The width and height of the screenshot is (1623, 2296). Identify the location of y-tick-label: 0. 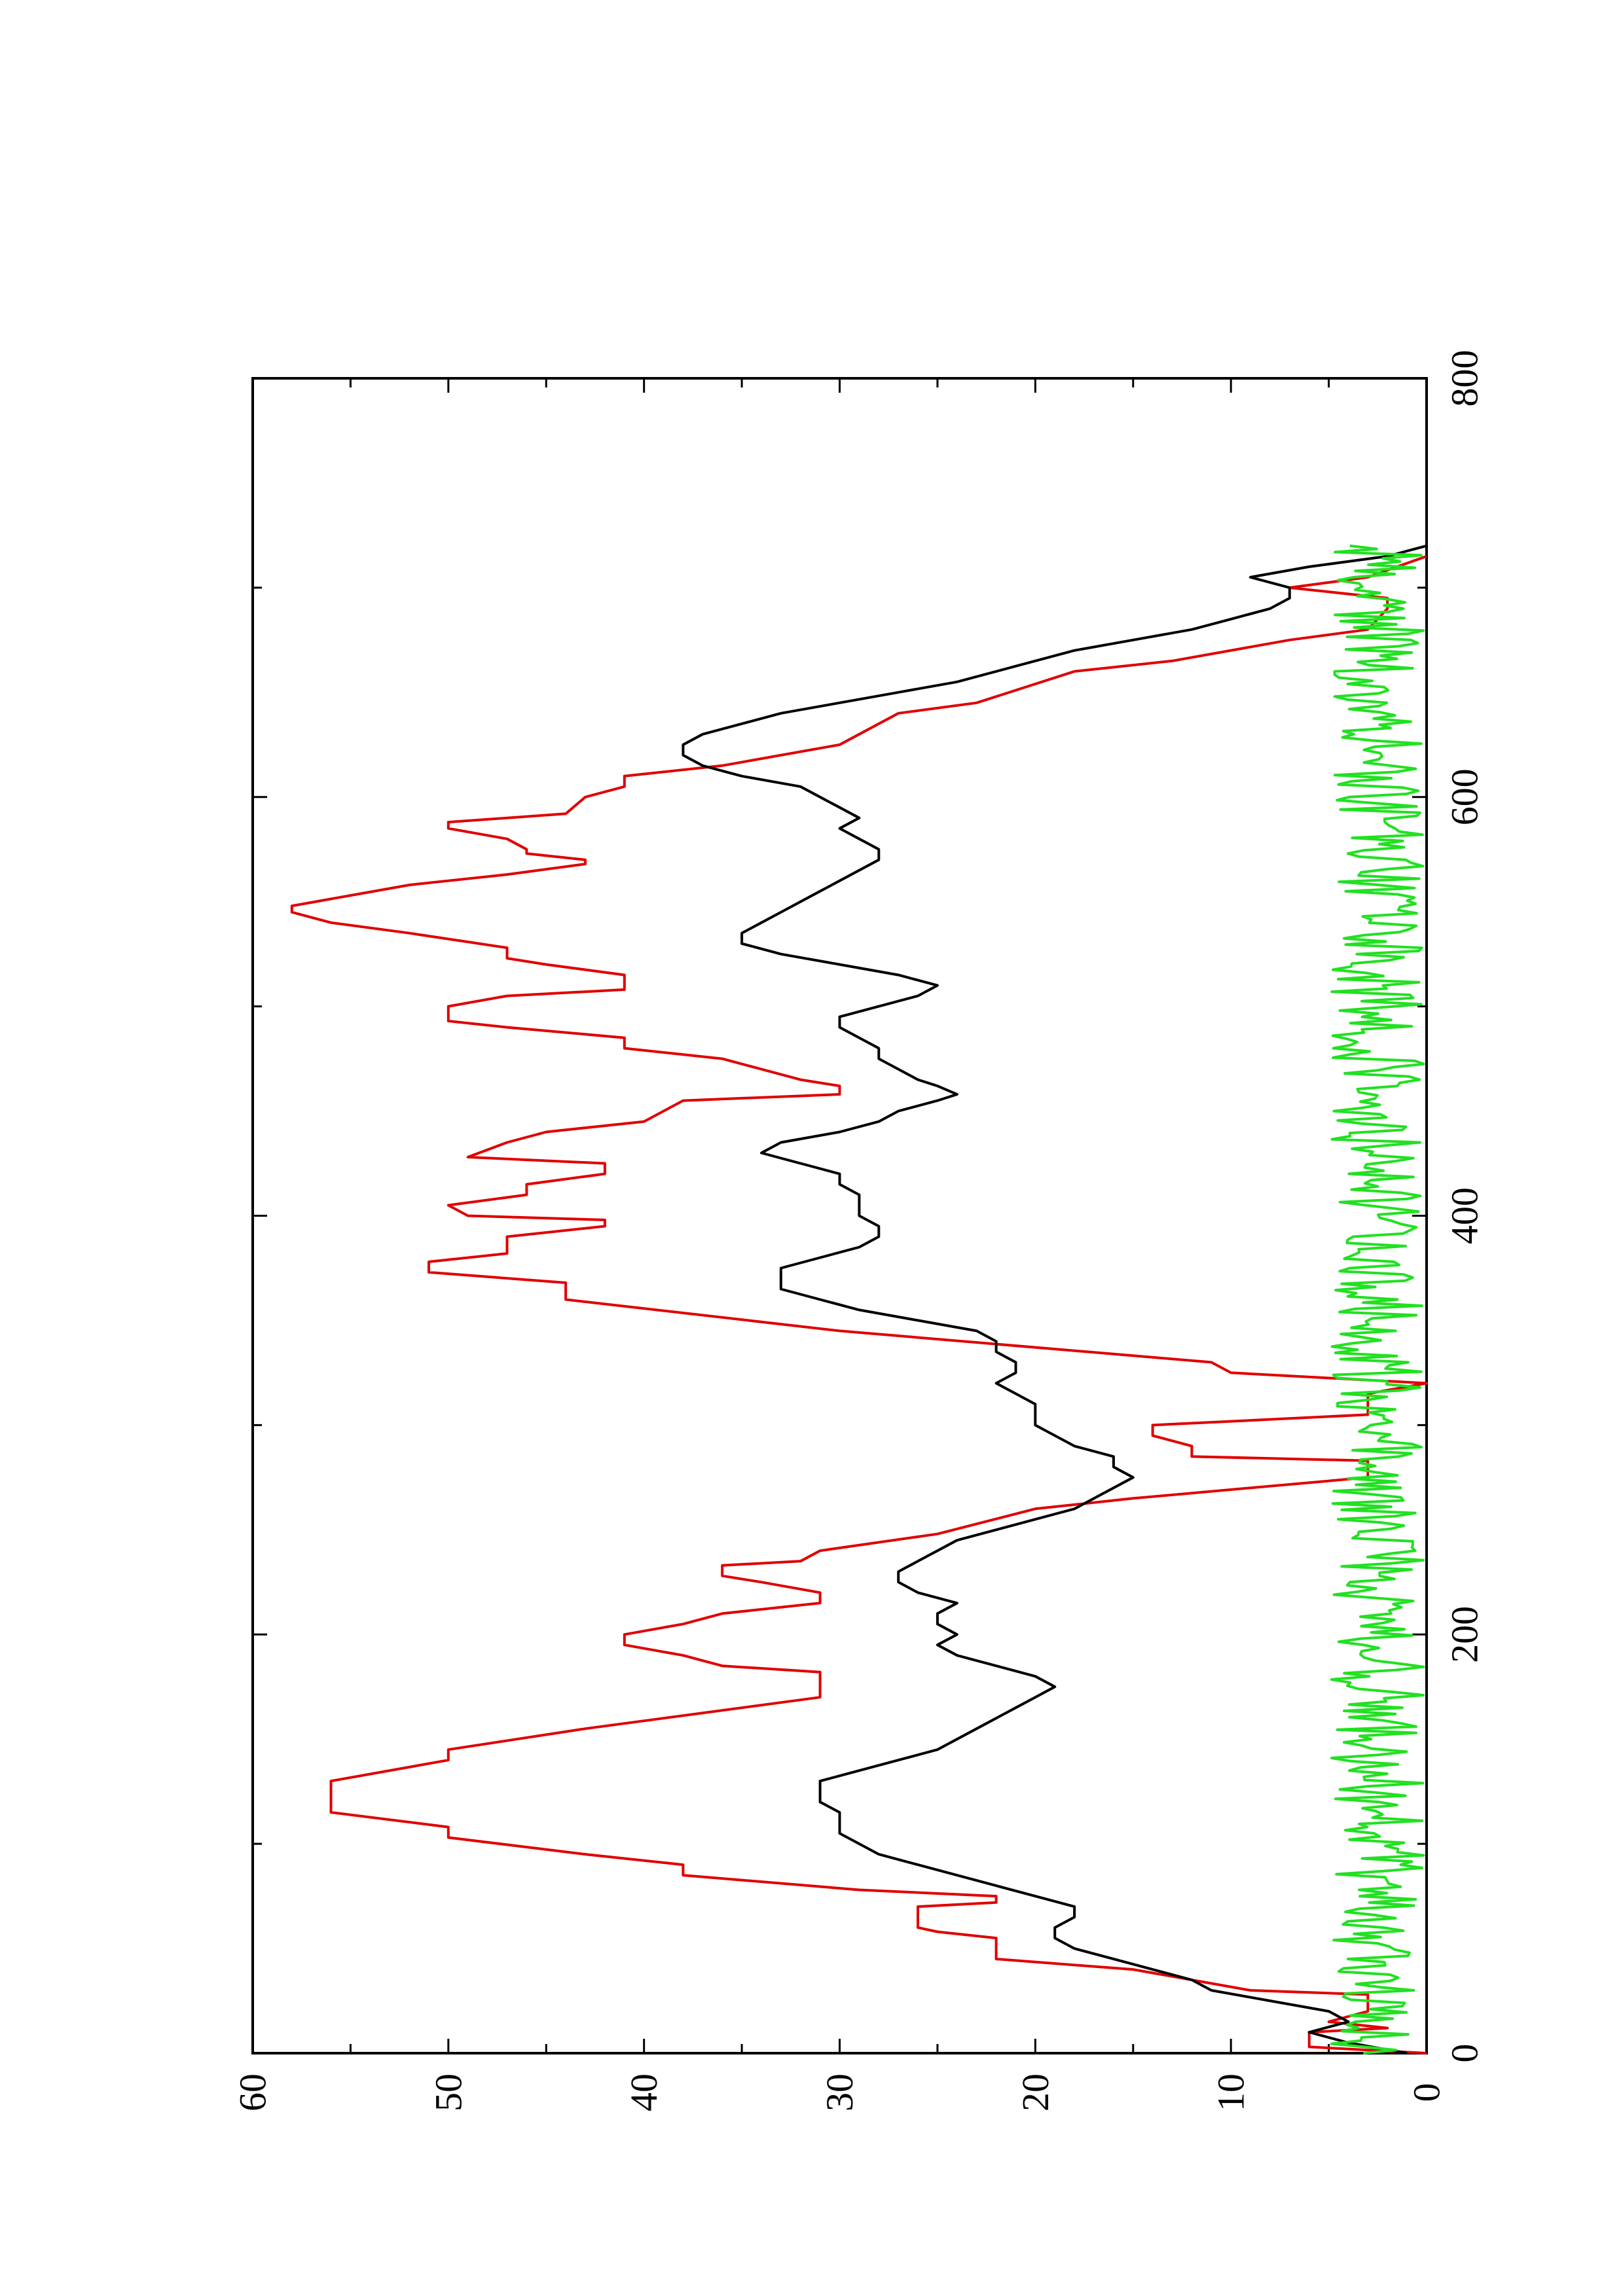
(1427, 2092).